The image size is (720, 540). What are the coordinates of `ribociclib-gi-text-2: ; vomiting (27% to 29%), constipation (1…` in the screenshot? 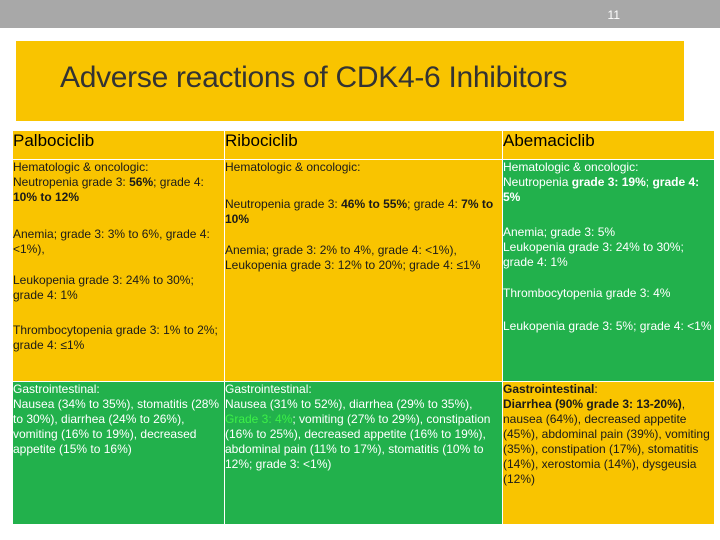 It's located at (358, 441).